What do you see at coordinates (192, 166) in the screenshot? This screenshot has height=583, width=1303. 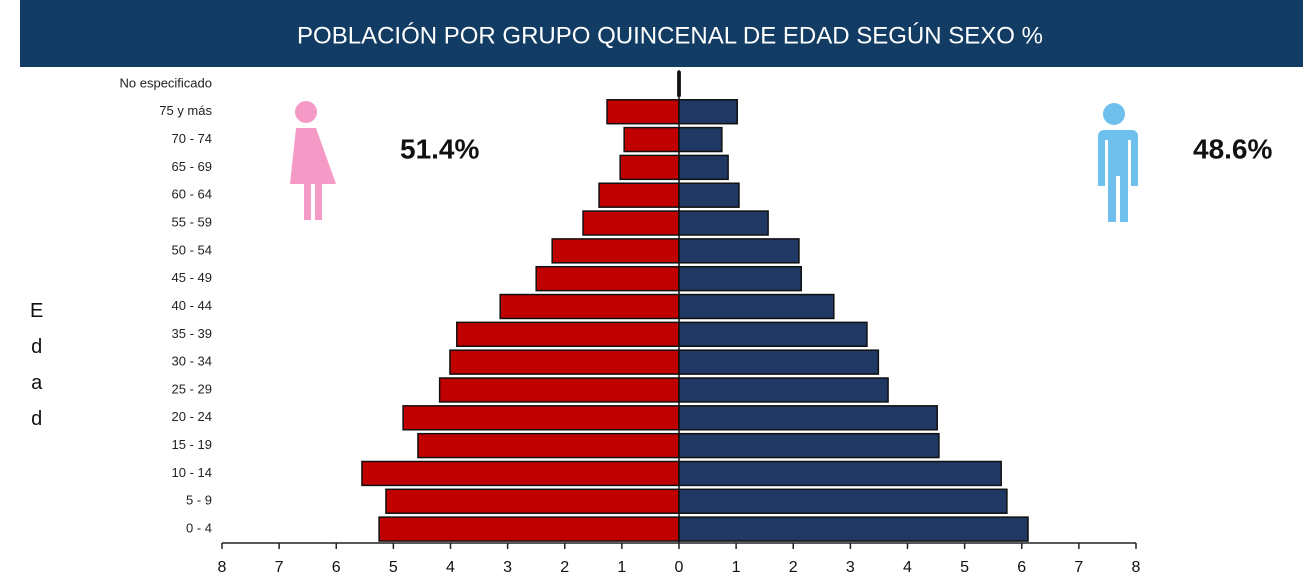 I see `y-tick-label: 65 - 69` at bounding box center [192, 166].